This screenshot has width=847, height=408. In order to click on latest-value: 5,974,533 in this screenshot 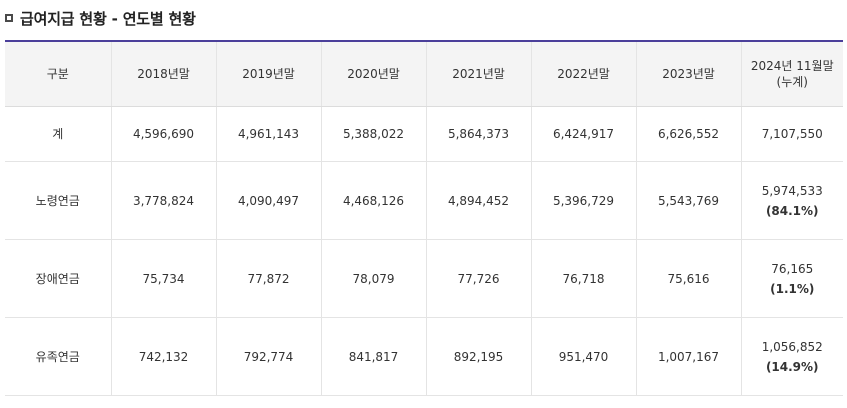, I will do `click(792, 190)`.